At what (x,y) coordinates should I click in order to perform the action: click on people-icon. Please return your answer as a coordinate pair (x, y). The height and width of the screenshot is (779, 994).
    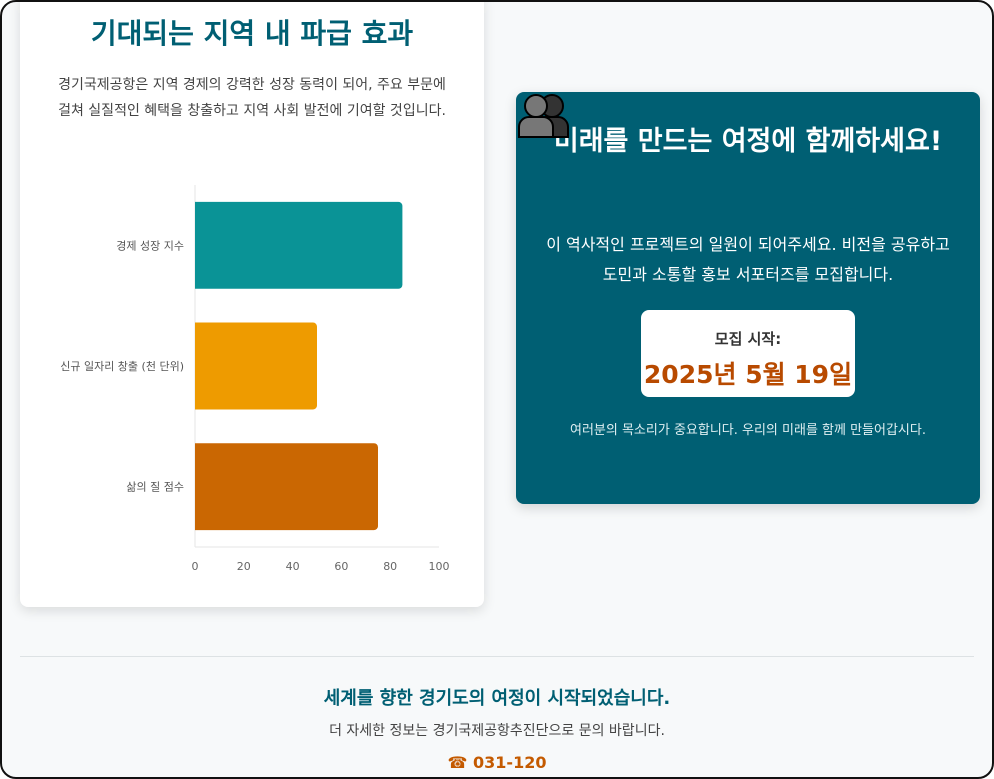
    Looking at the image, I should click on (647, 157).